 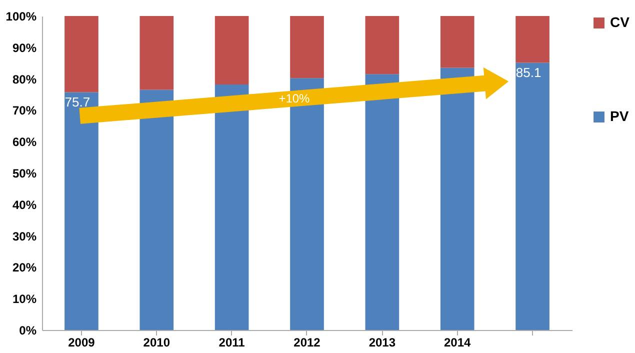 What do you see at coordinates (24, 111) in the screenshot?
I see `y-tick-label: 70%` at bounding box center [24, 111].